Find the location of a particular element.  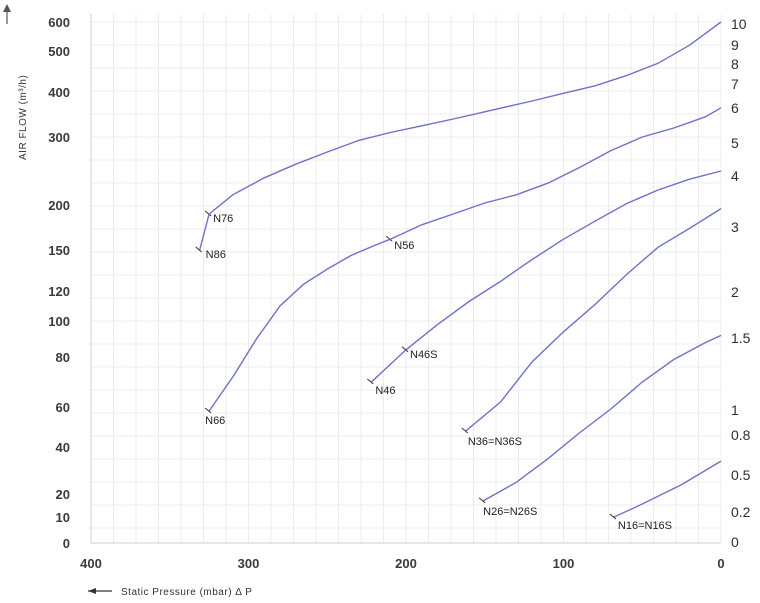

series-label: N26=N26S is located at coordinates (510, 512).